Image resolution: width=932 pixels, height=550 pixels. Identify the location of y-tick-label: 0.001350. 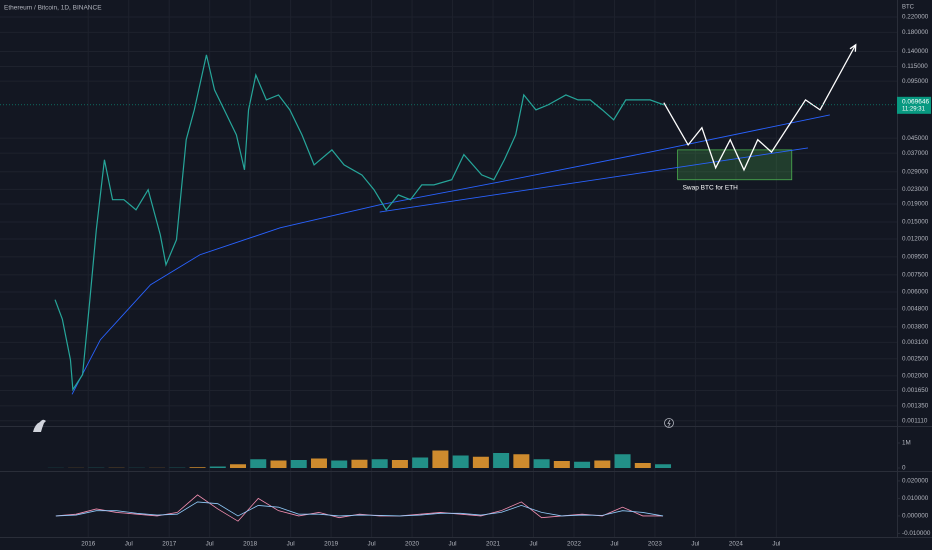
(915, 405).